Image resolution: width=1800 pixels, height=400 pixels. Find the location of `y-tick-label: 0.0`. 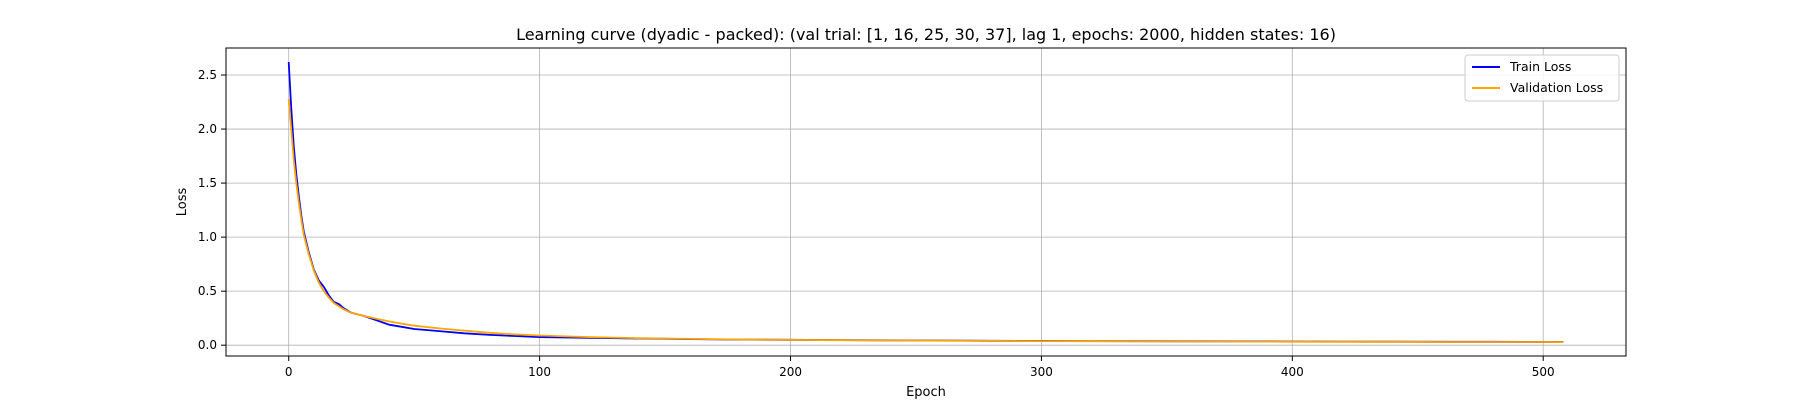

y-tick-label: 0.0 is located at coordinates (207, 345).